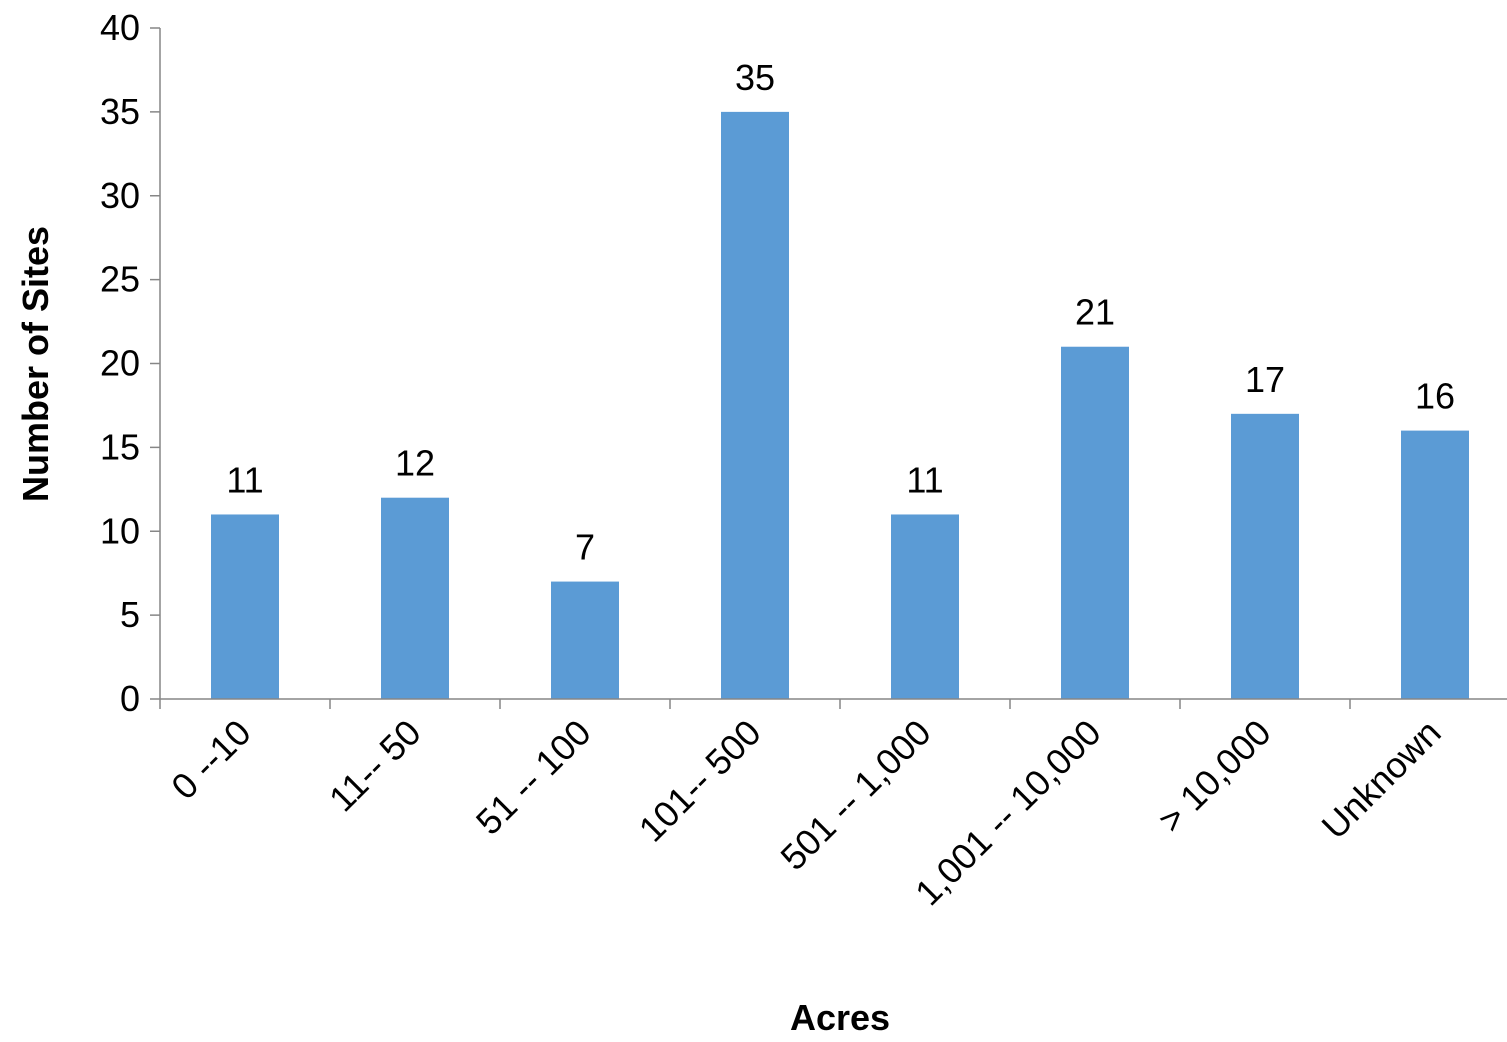 This screenshot has width=1507, height=1042. Describe the element at coordinates (415, 463) in the screenshot. I see `data-label: 12` at that location.